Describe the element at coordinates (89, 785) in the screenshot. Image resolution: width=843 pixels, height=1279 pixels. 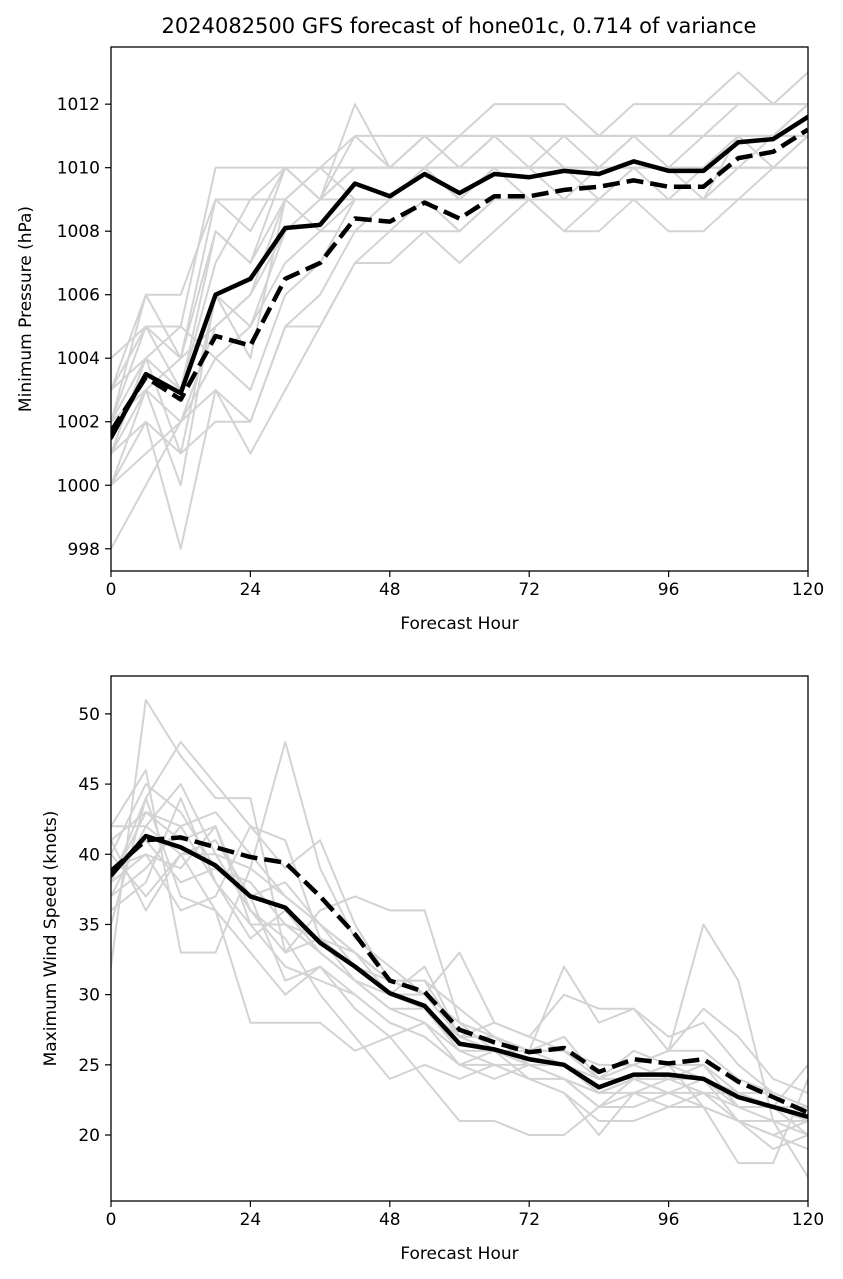
I see `y-tick-label: 45` at that location.